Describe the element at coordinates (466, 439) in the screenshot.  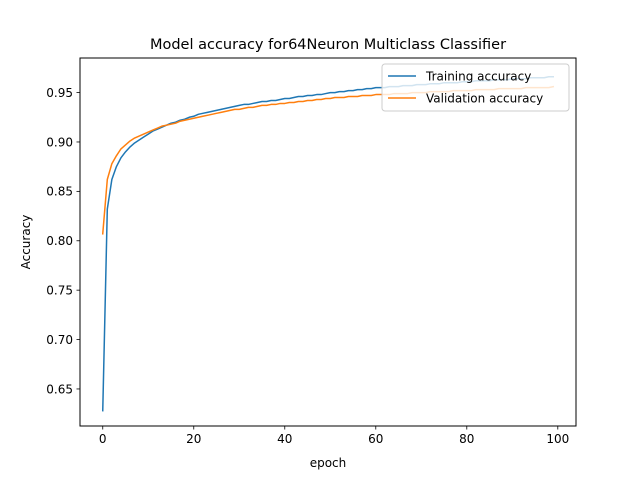
I see `x-tick-label: 80` at that location.